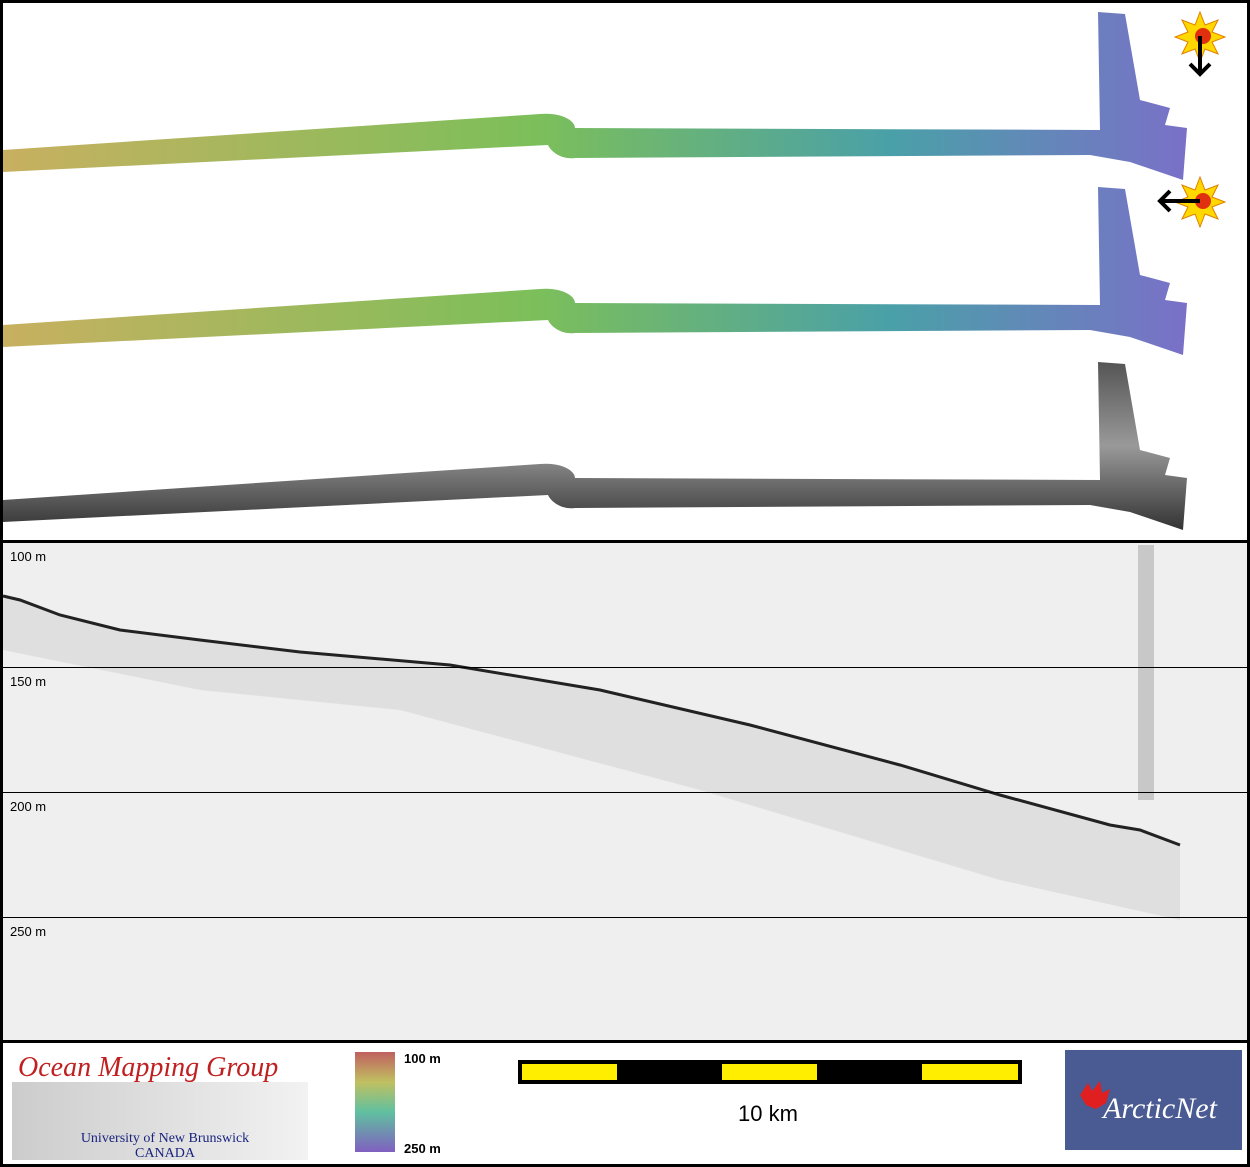 The image size is (1250, 1167). What do you see at coordinates (770, 1072) in the screenshot?
I see `scale-bar` at bounding box center [770, 1072].